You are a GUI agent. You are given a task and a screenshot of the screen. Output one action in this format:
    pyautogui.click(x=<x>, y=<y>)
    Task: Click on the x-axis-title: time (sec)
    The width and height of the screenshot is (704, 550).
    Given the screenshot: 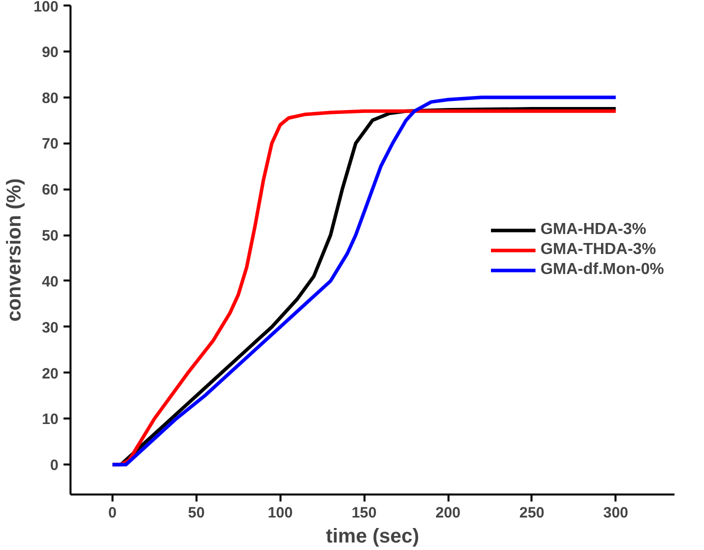 What is the action you would take?
    pyautogui.click(x=373, y=537)
    